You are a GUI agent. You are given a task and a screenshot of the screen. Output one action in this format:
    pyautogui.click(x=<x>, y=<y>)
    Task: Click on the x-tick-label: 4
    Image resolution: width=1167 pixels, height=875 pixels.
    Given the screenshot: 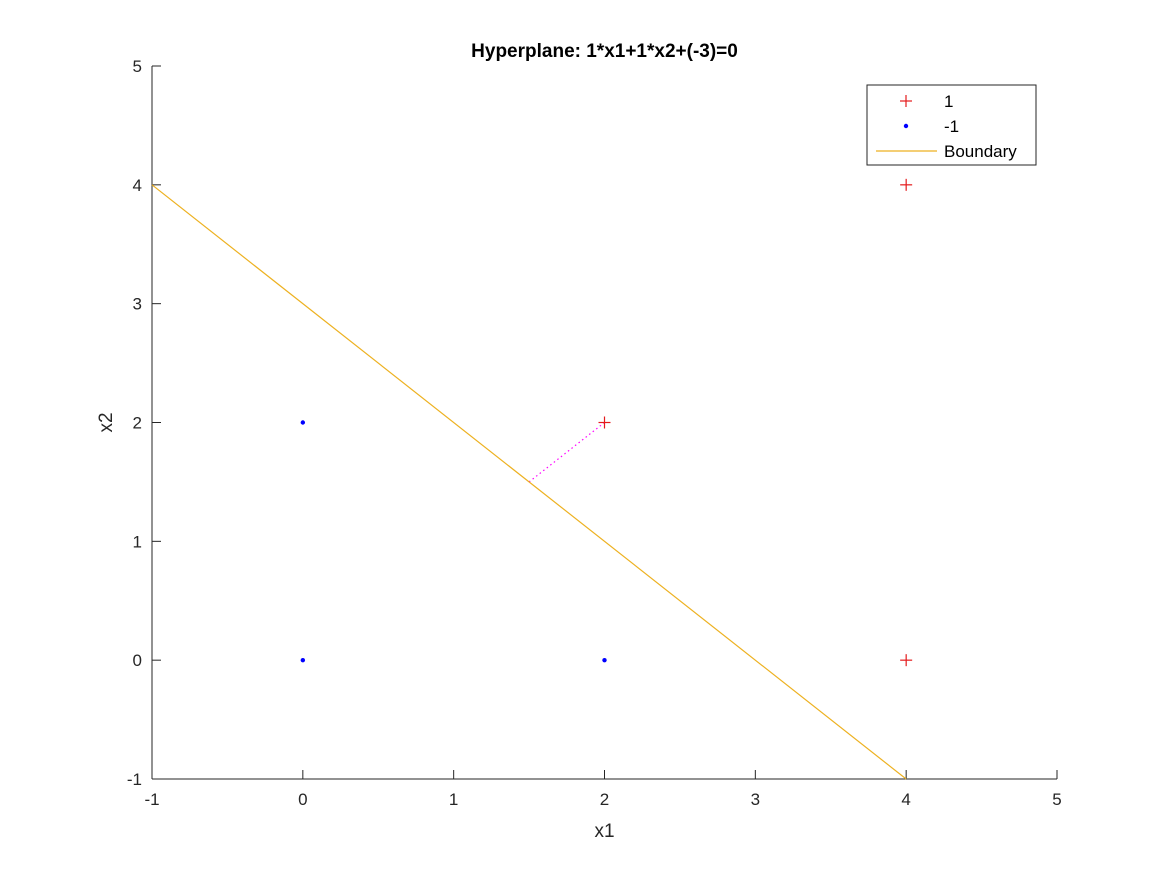 What is the action you would take?
    pyautogui.click(x=905, y=799)
    